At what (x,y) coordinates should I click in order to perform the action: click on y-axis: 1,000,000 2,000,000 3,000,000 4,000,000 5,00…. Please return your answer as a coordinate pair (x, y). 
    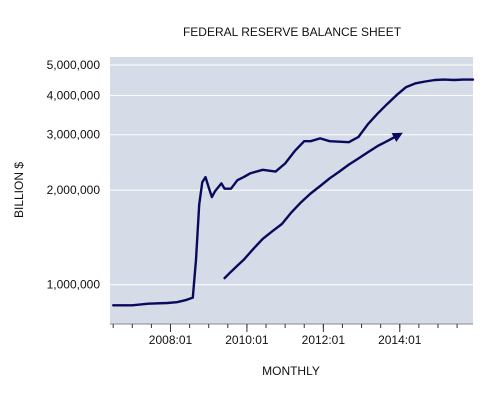
    Looking at the image, I should click on (74, 175).